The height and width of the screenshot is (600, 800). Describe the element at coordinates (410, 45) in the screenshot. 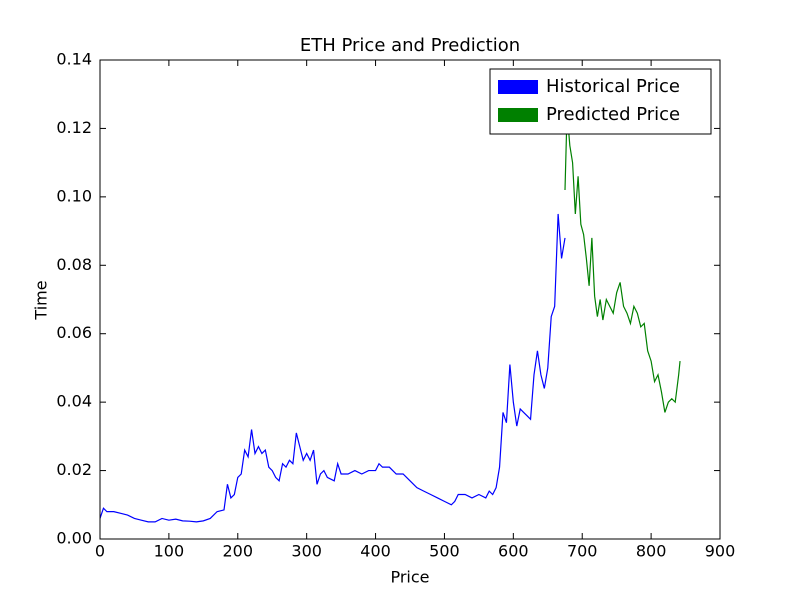

I see `chart-title: ETH Price and Prediction` at that location.